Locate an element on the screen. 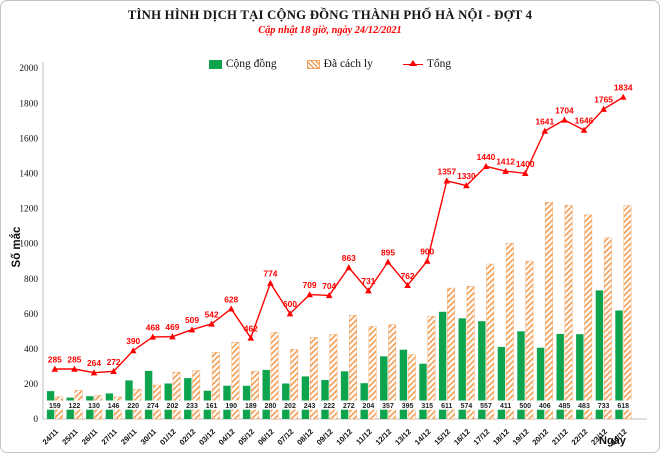  x-tick-label: 14/12 is located at coordinates (423, 437).